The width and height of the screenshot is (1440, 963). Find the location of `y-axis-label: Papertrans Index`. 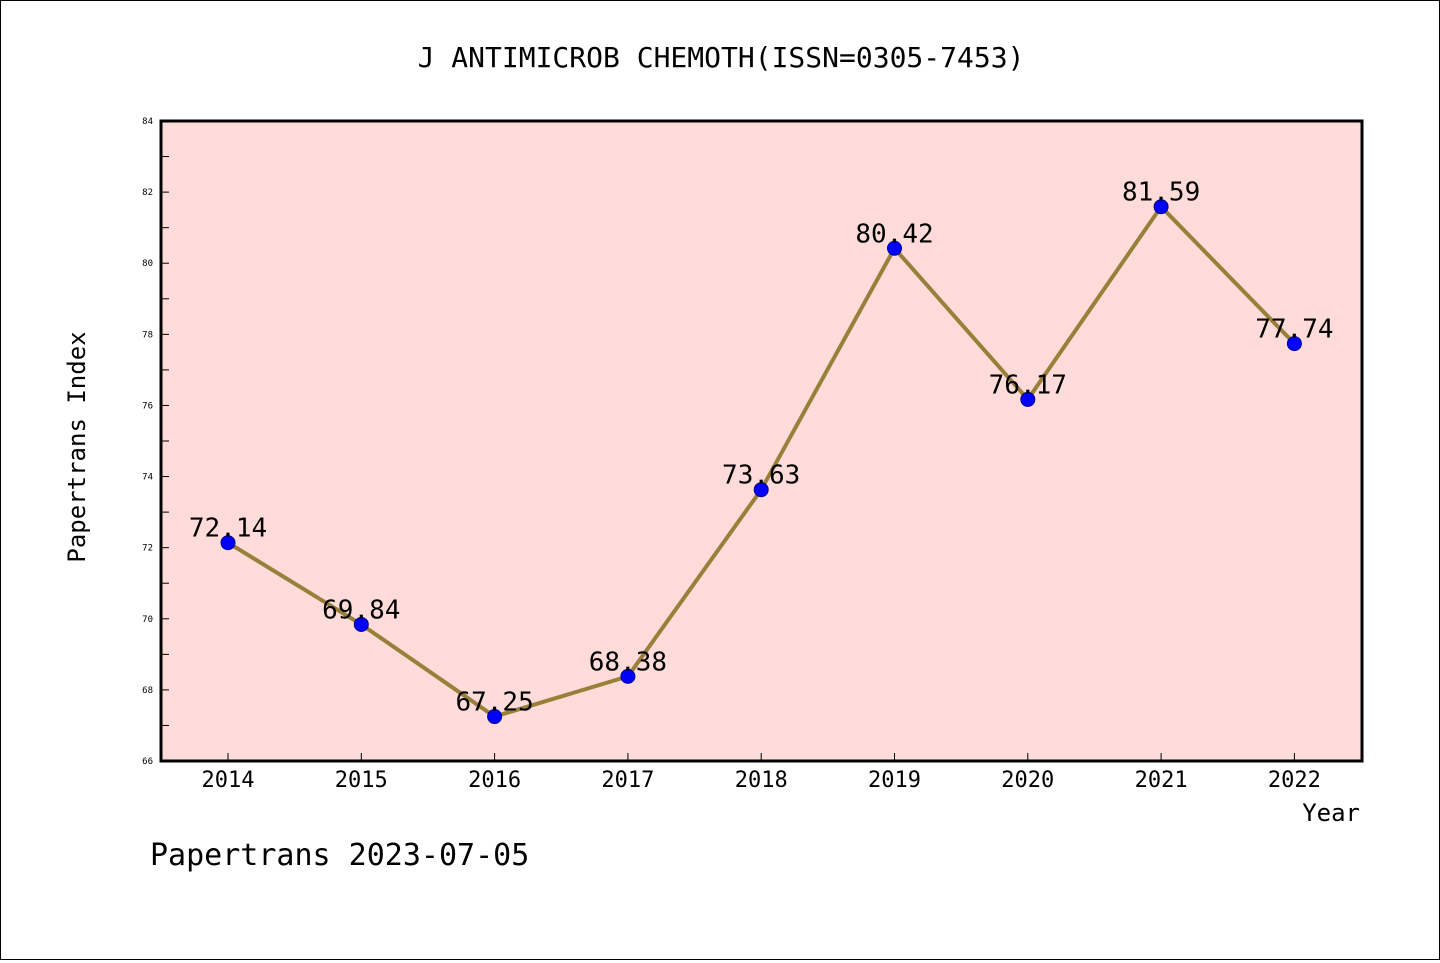

y-axis-label: Papertrans Index is located at coordinates (77, 446).